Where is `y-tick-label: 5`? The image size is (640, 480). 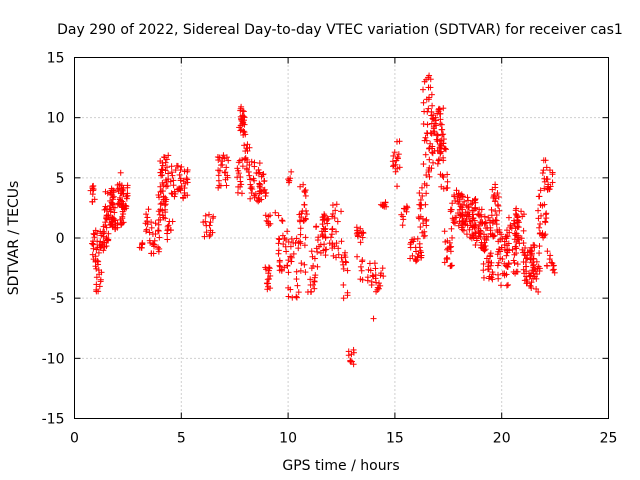
y-tick-label: 5 is located at coordinates (60, 179).